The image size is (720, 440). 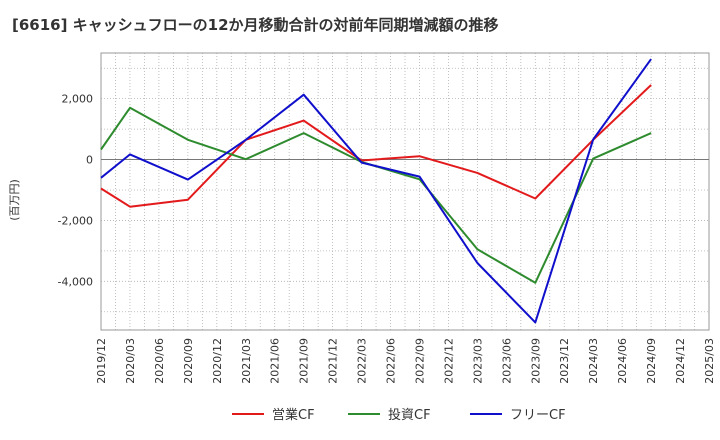 What do you see at coordinates (293, 415) in the screenshot?
I see `legend-label: 営業CF` at bounding box center [293, 415].